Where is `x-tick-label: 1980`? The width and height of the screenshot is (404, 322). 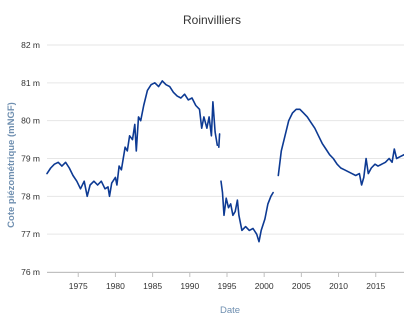 x-tick-label: 1980 is located at coordinates (115, 286).